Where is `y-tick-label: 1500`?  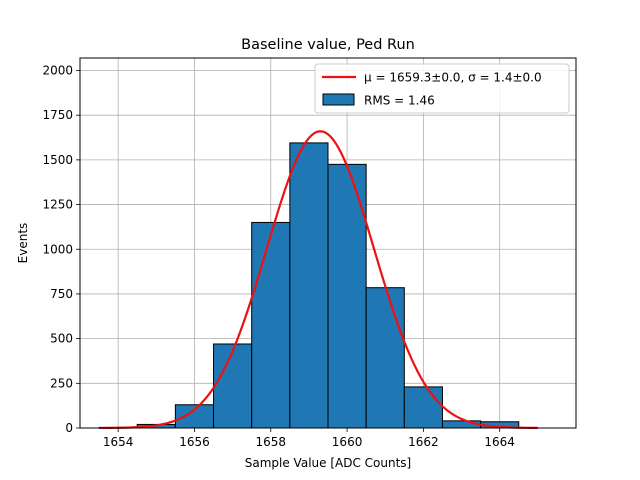
y-tick-label: 1500 is located at coordinates (57, 160).